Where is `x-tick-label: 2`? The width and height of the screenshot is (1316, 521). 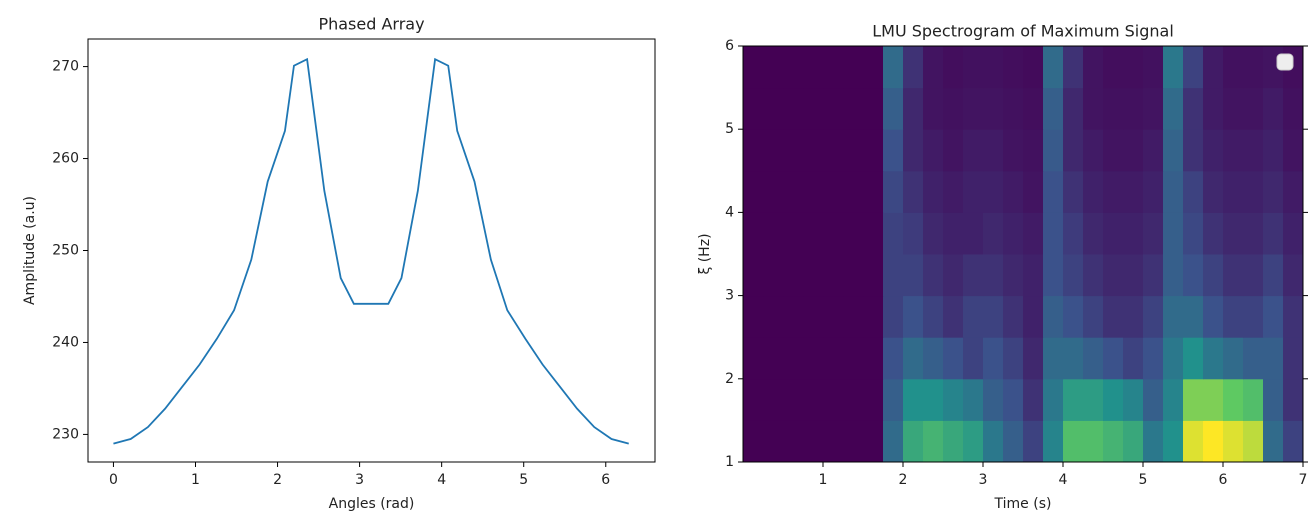 x-tick-label: 2 is located at coordinates (277, 480).